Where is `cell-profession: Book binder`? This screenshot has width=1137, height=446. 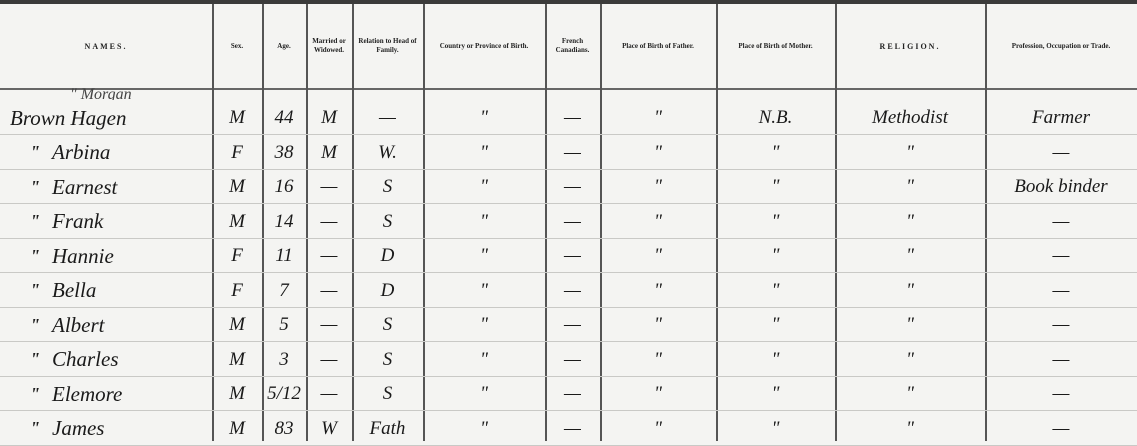
cell-profession: Book binder is located at coordinates (1061, 186).